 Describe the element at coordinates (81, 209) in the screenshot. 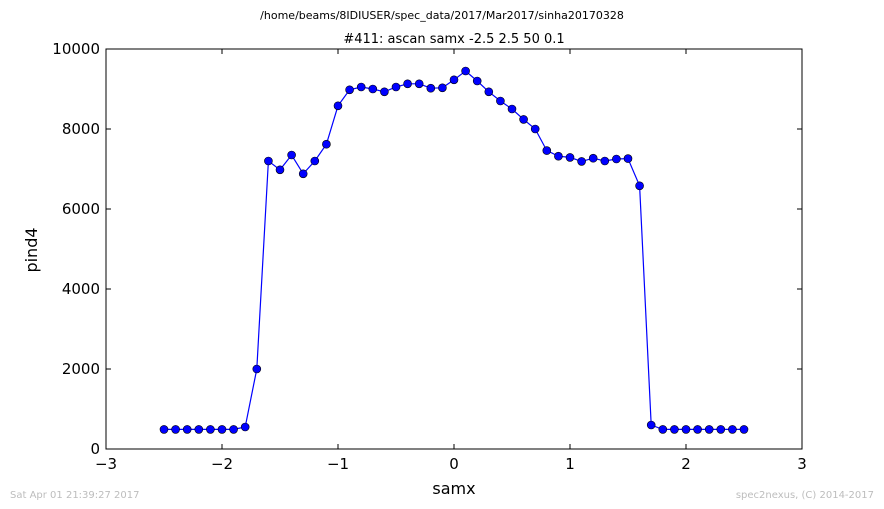

I see `y-tick-label: 6000` at that location.